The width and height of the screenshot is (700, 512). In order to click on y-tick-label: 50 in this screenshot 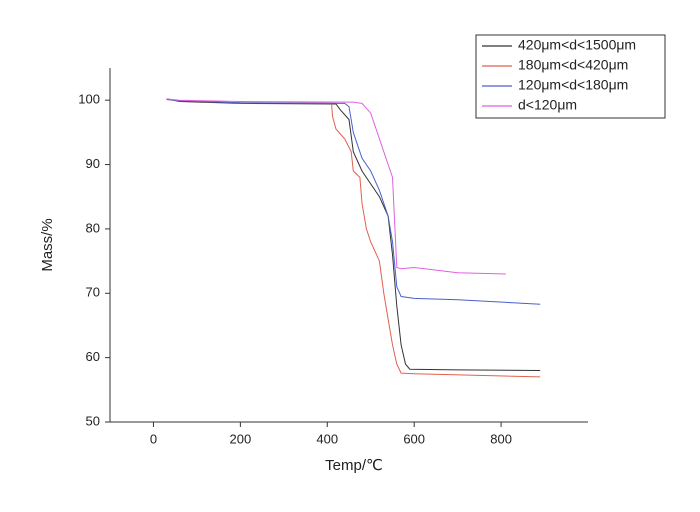, I will do `click(93, 420)`.